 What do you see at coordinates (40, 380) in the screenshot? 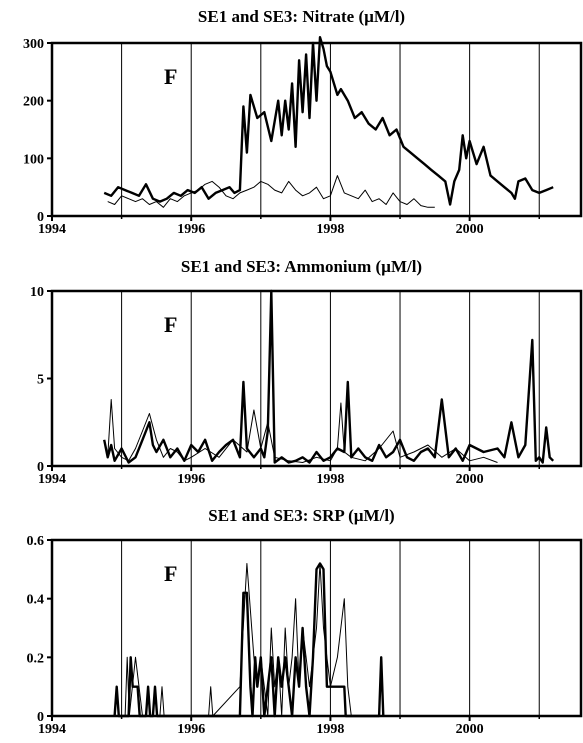
I see `ammonium-y-tick-label: 5` at bounding box center [40, 380].